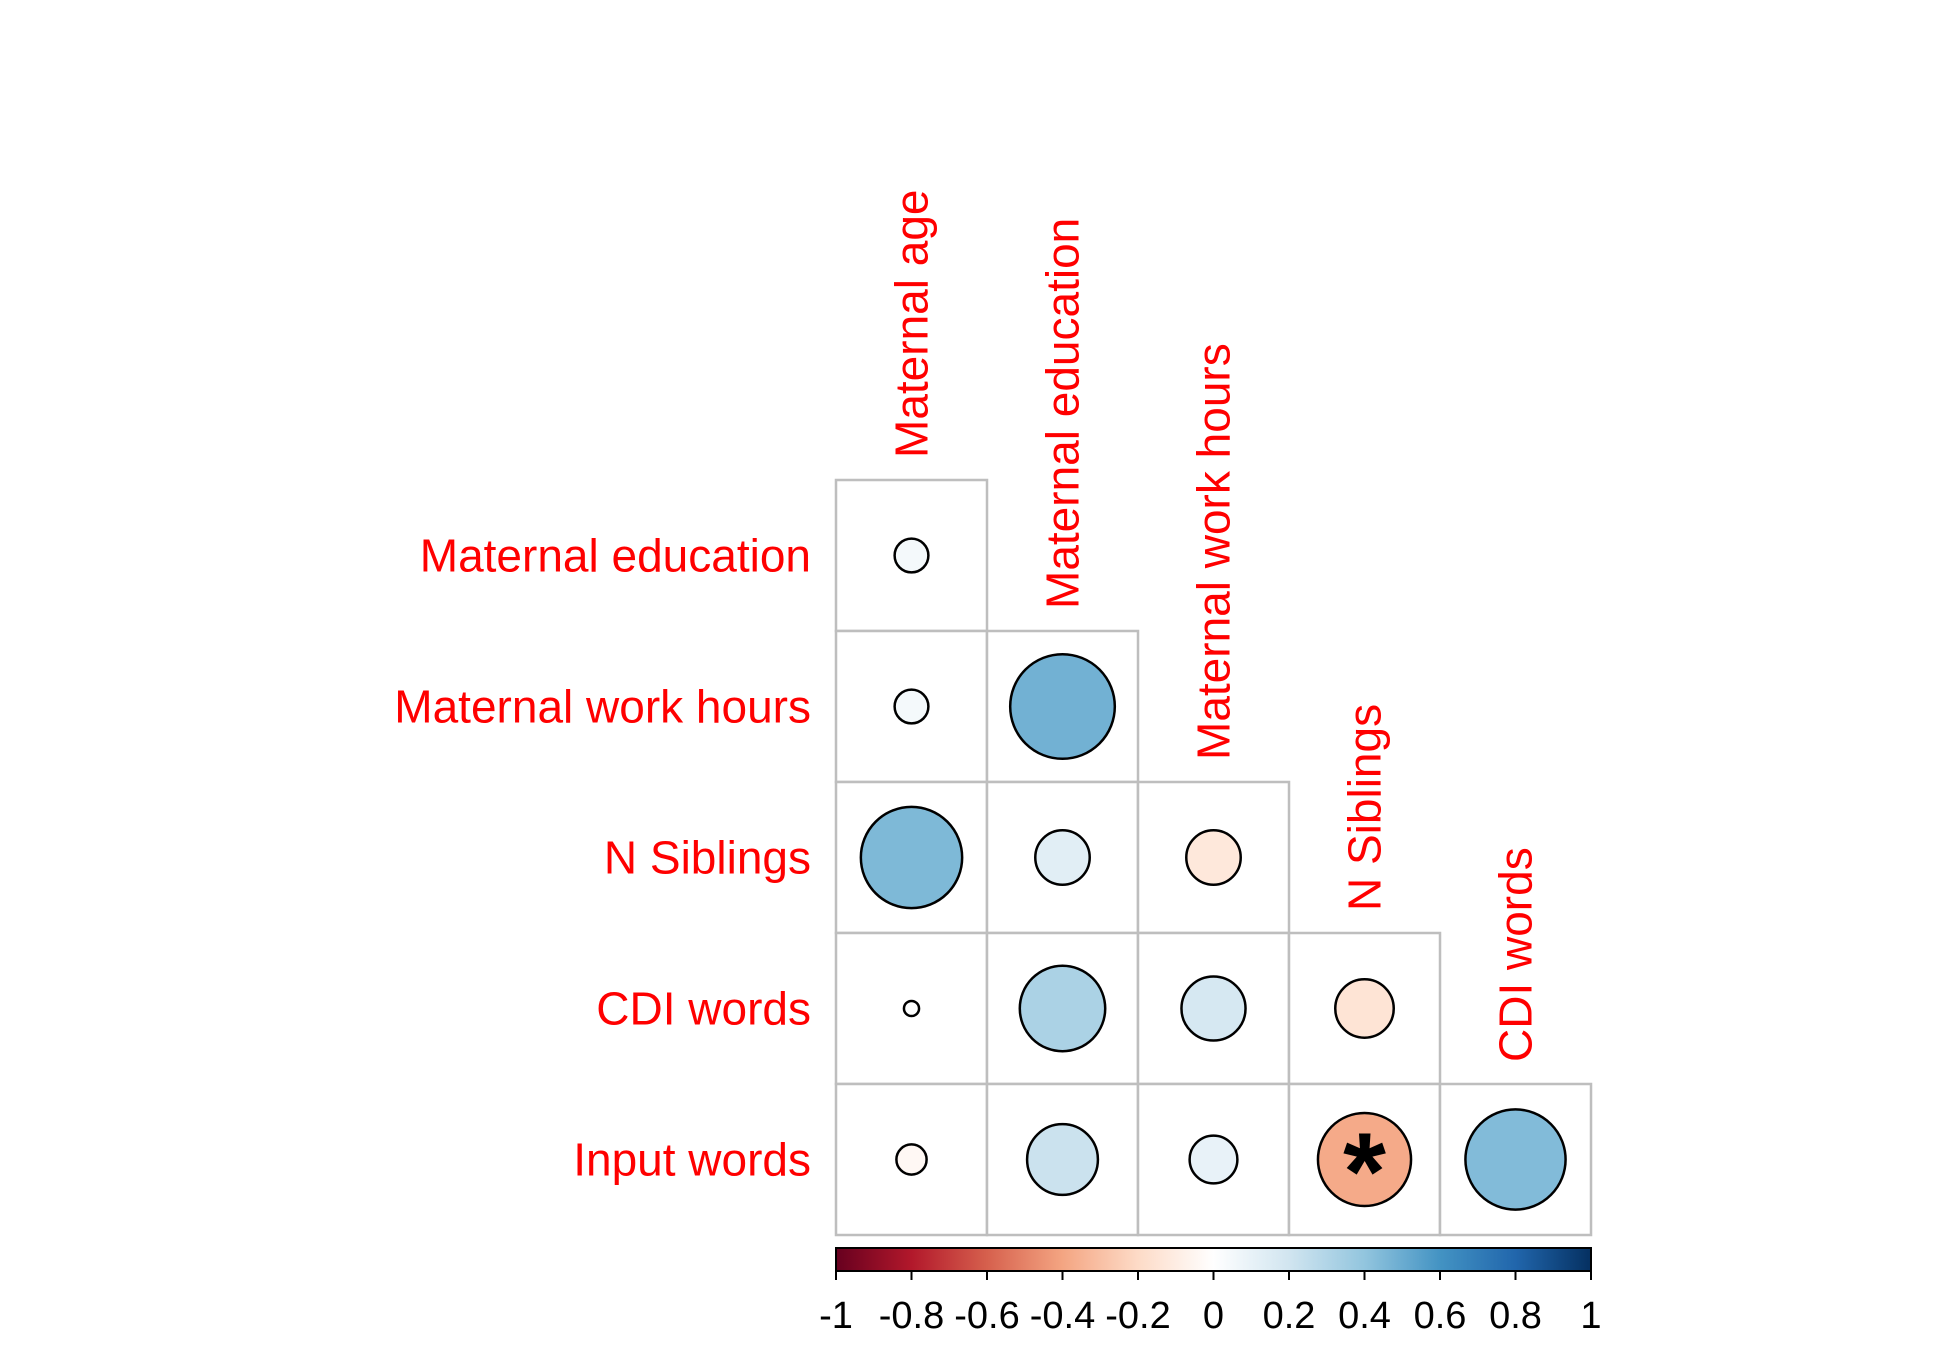 This screenshot has height=1350, width=1950. What do you see at coordinates (836, 1316) in the screenshot?
I see `colorbar-tick-label: -1` at bounding box center [836, 1316].